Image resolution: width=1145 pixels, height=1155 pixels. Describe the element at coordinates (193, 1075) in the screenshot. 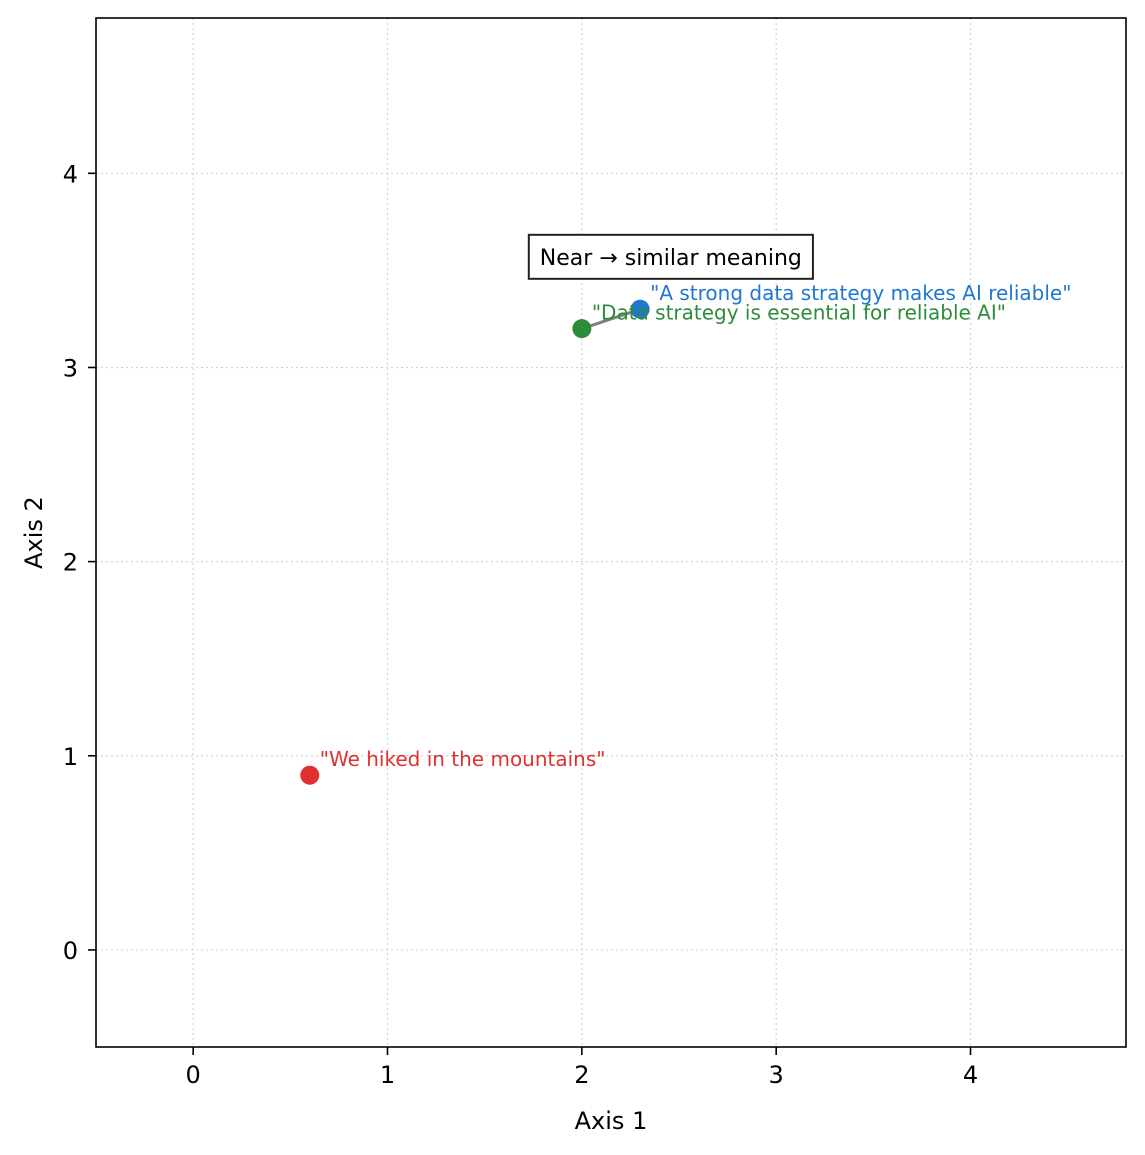

I see `x-tick-label: 0` at that location.